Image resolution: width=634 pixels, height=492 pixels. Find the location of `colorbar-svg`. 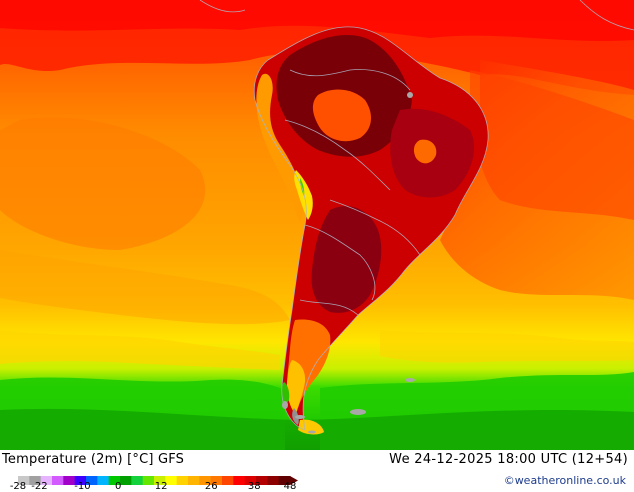

colorbar-svg is located at coordinates (158, 480).